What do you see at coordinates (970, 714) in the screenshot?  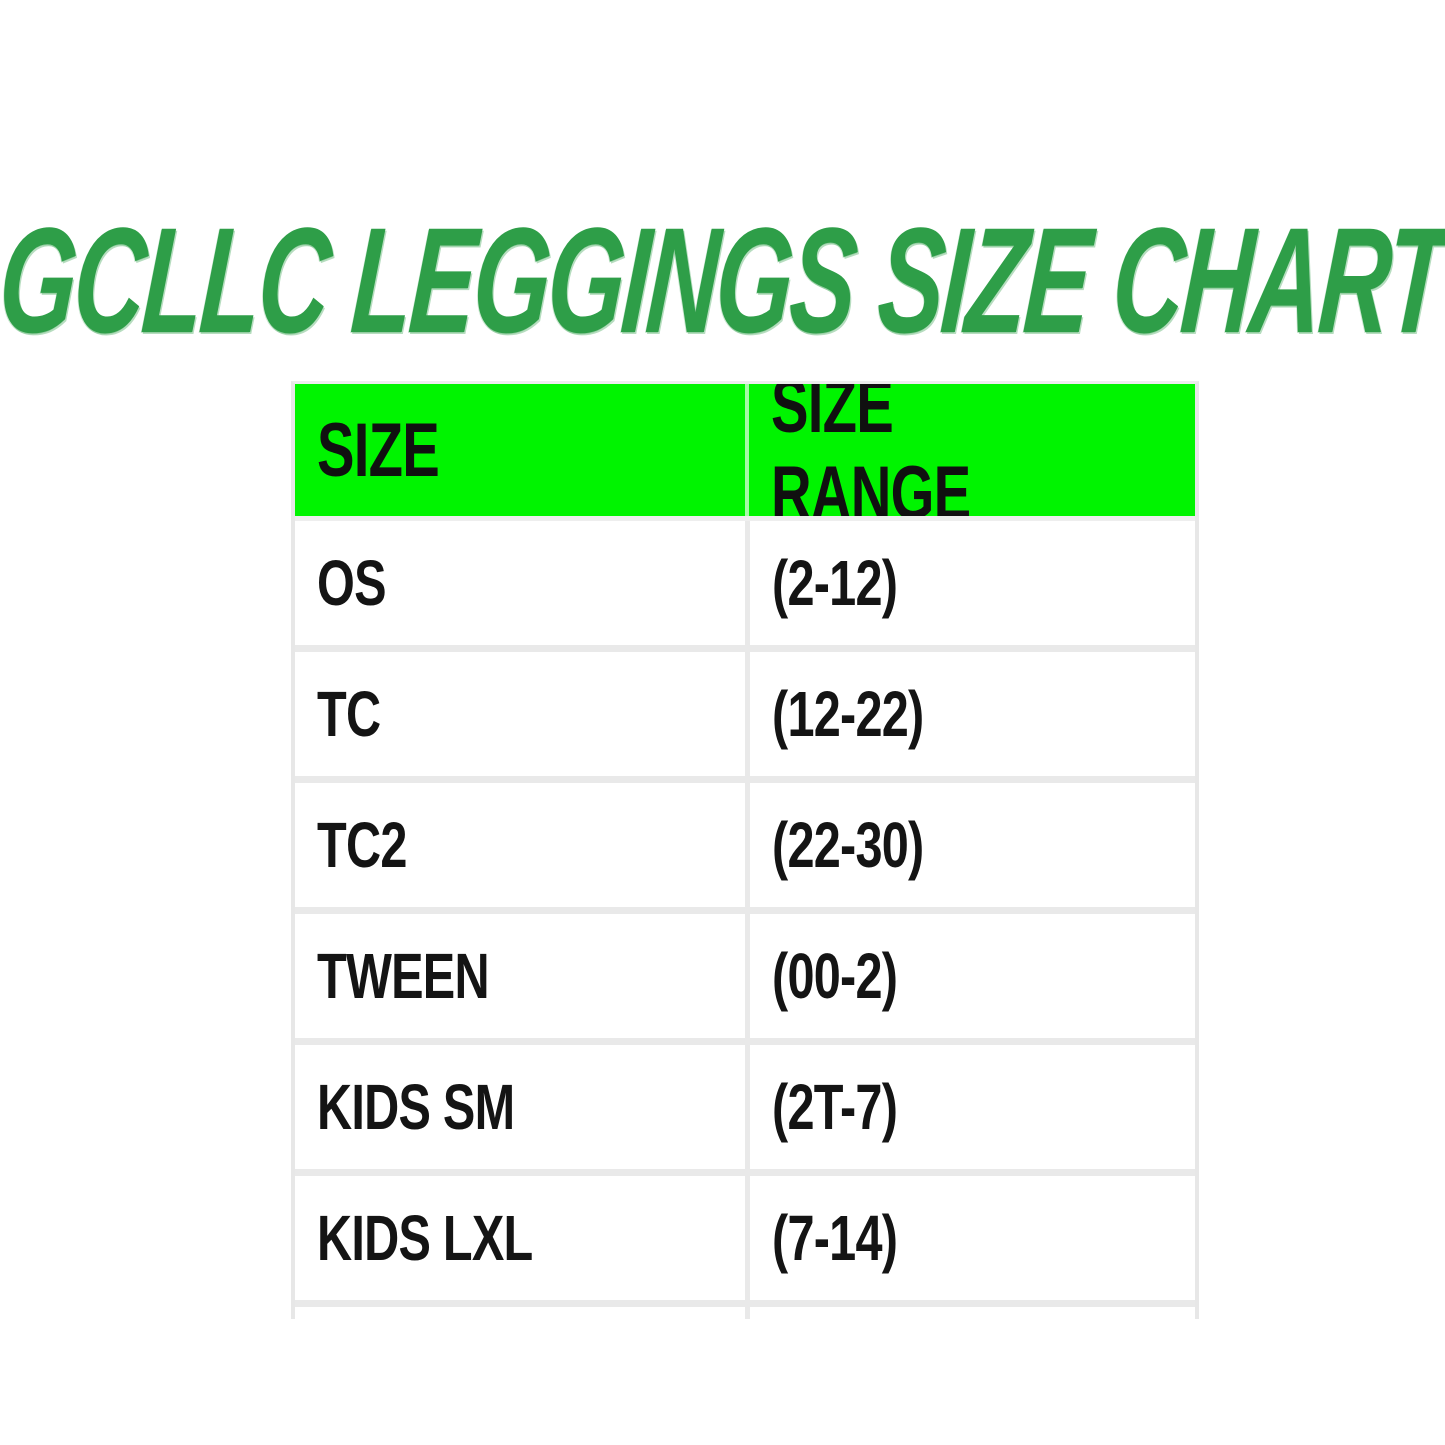 I see `size-range-cell: (12-22)` at bounding box center [970, 714].